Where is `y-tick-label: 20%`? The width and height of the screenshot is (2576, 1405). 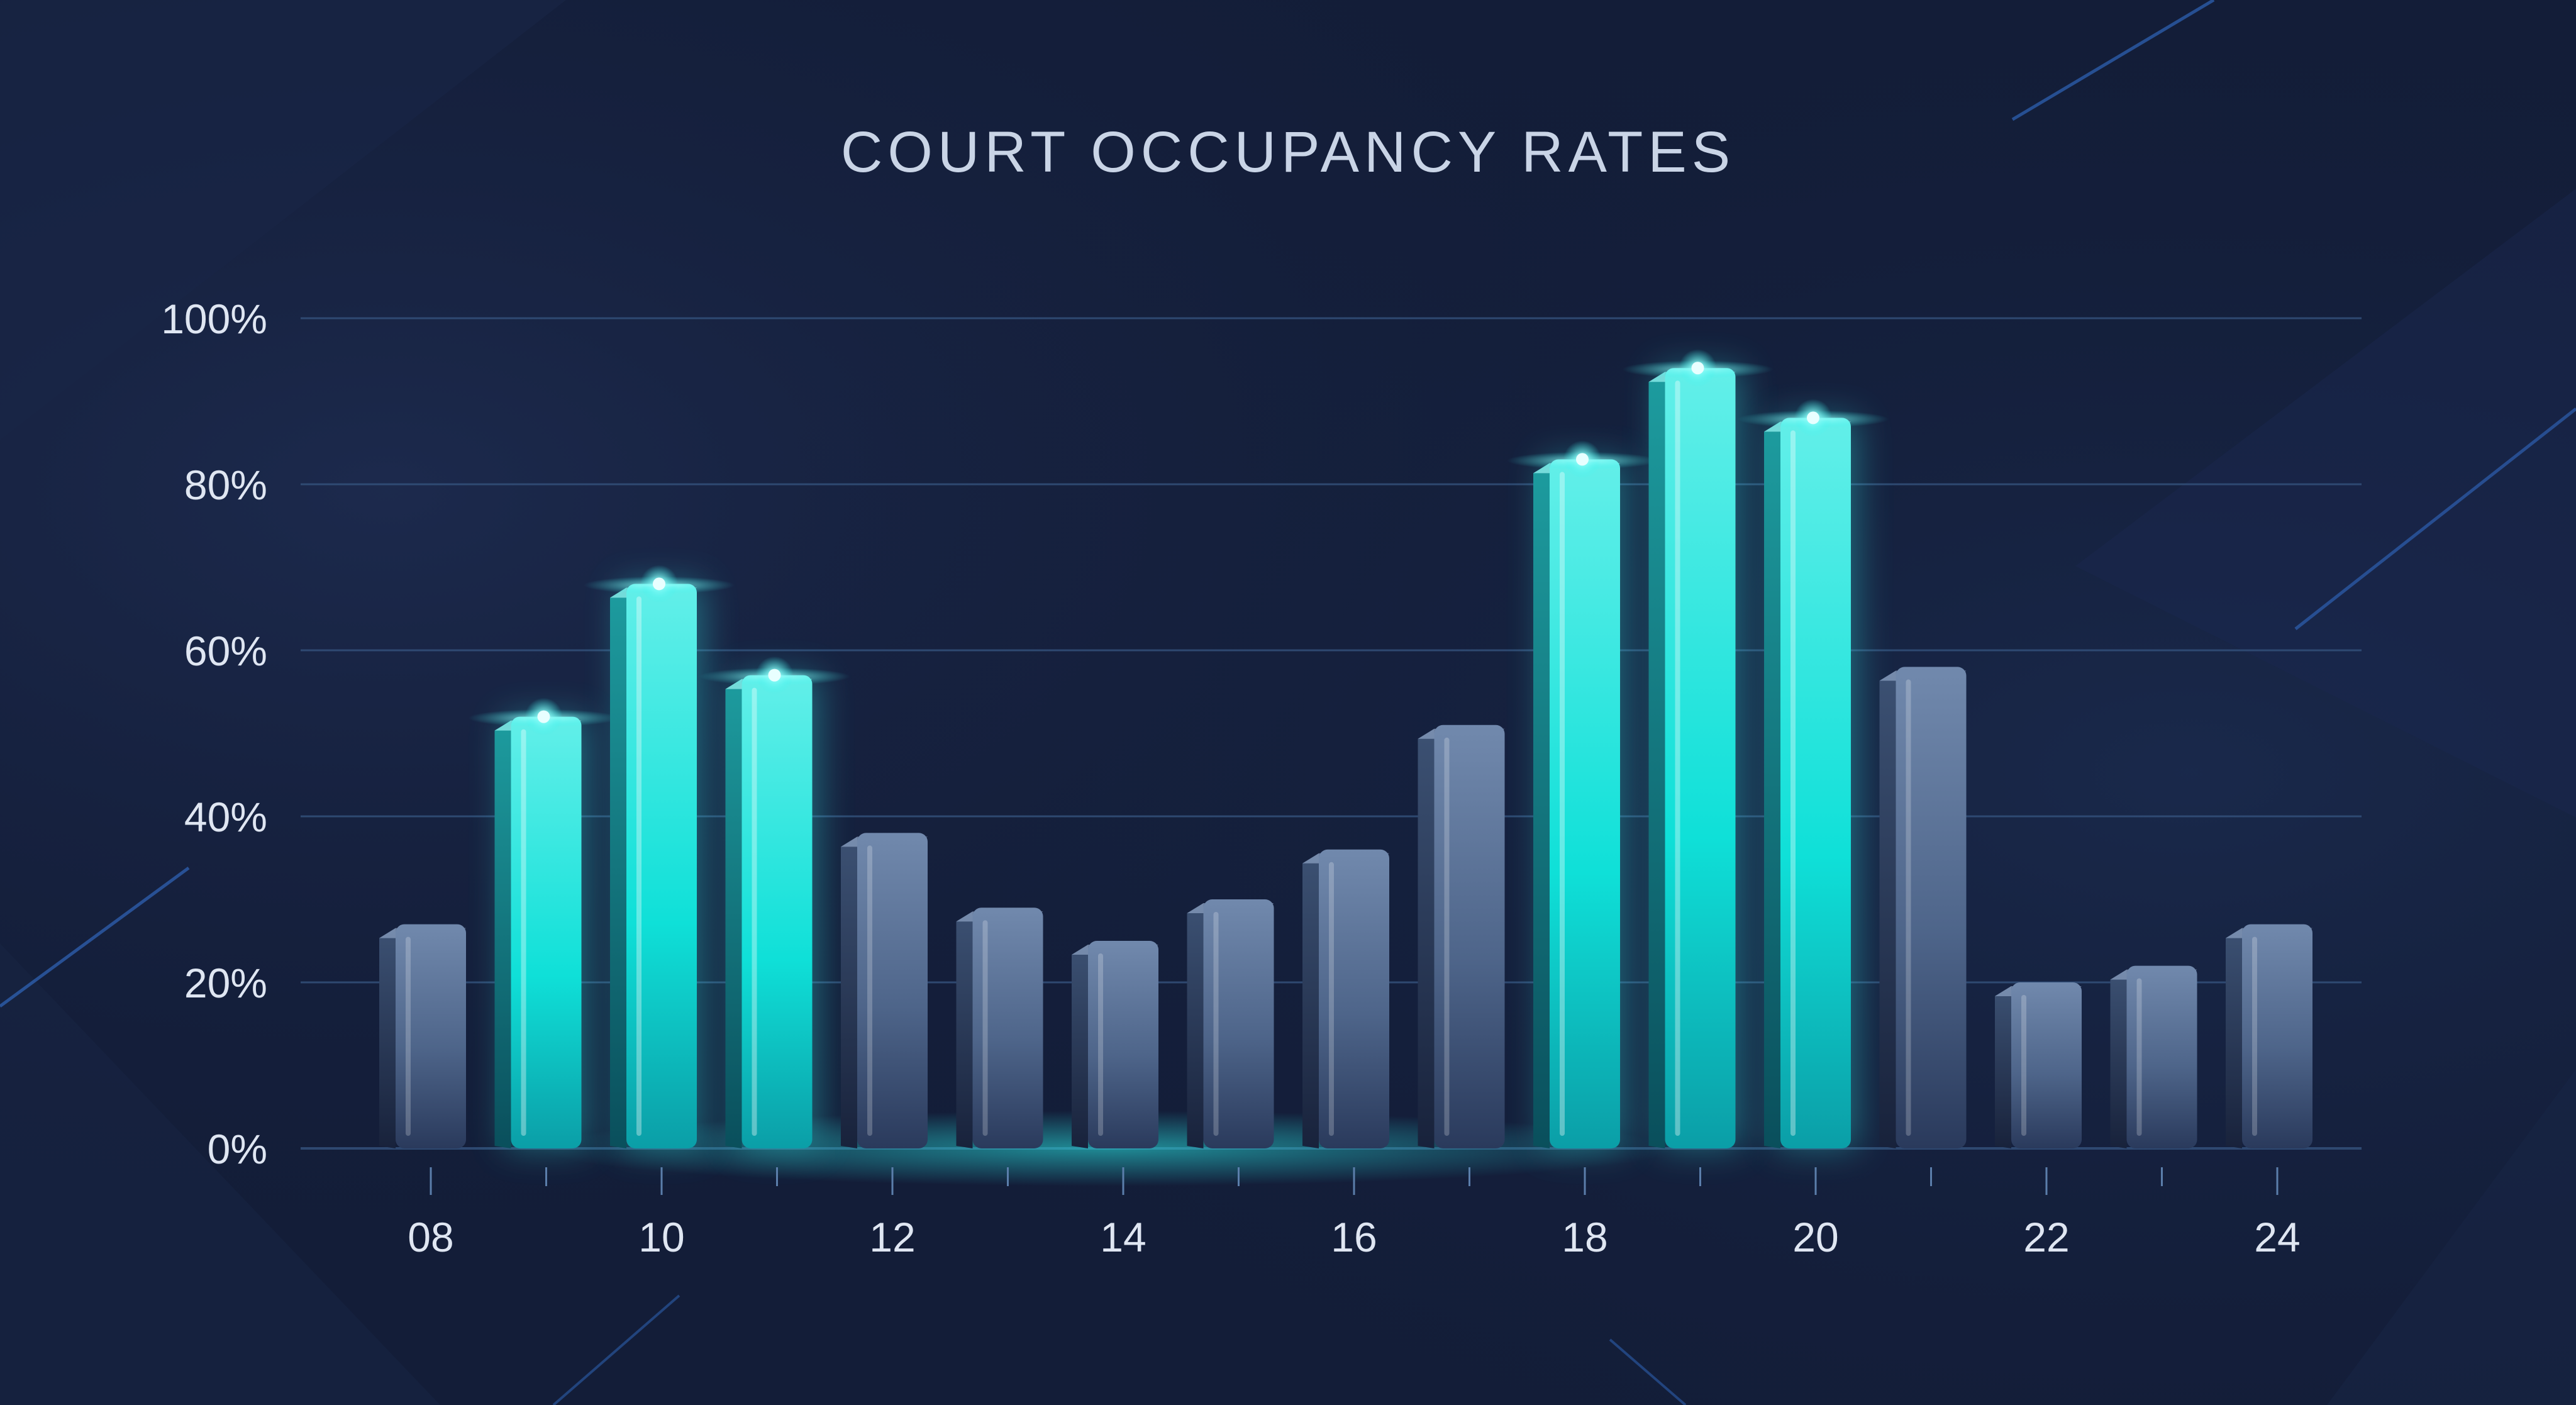 y-tick-label: 20% is located at coordinates (225, 983).